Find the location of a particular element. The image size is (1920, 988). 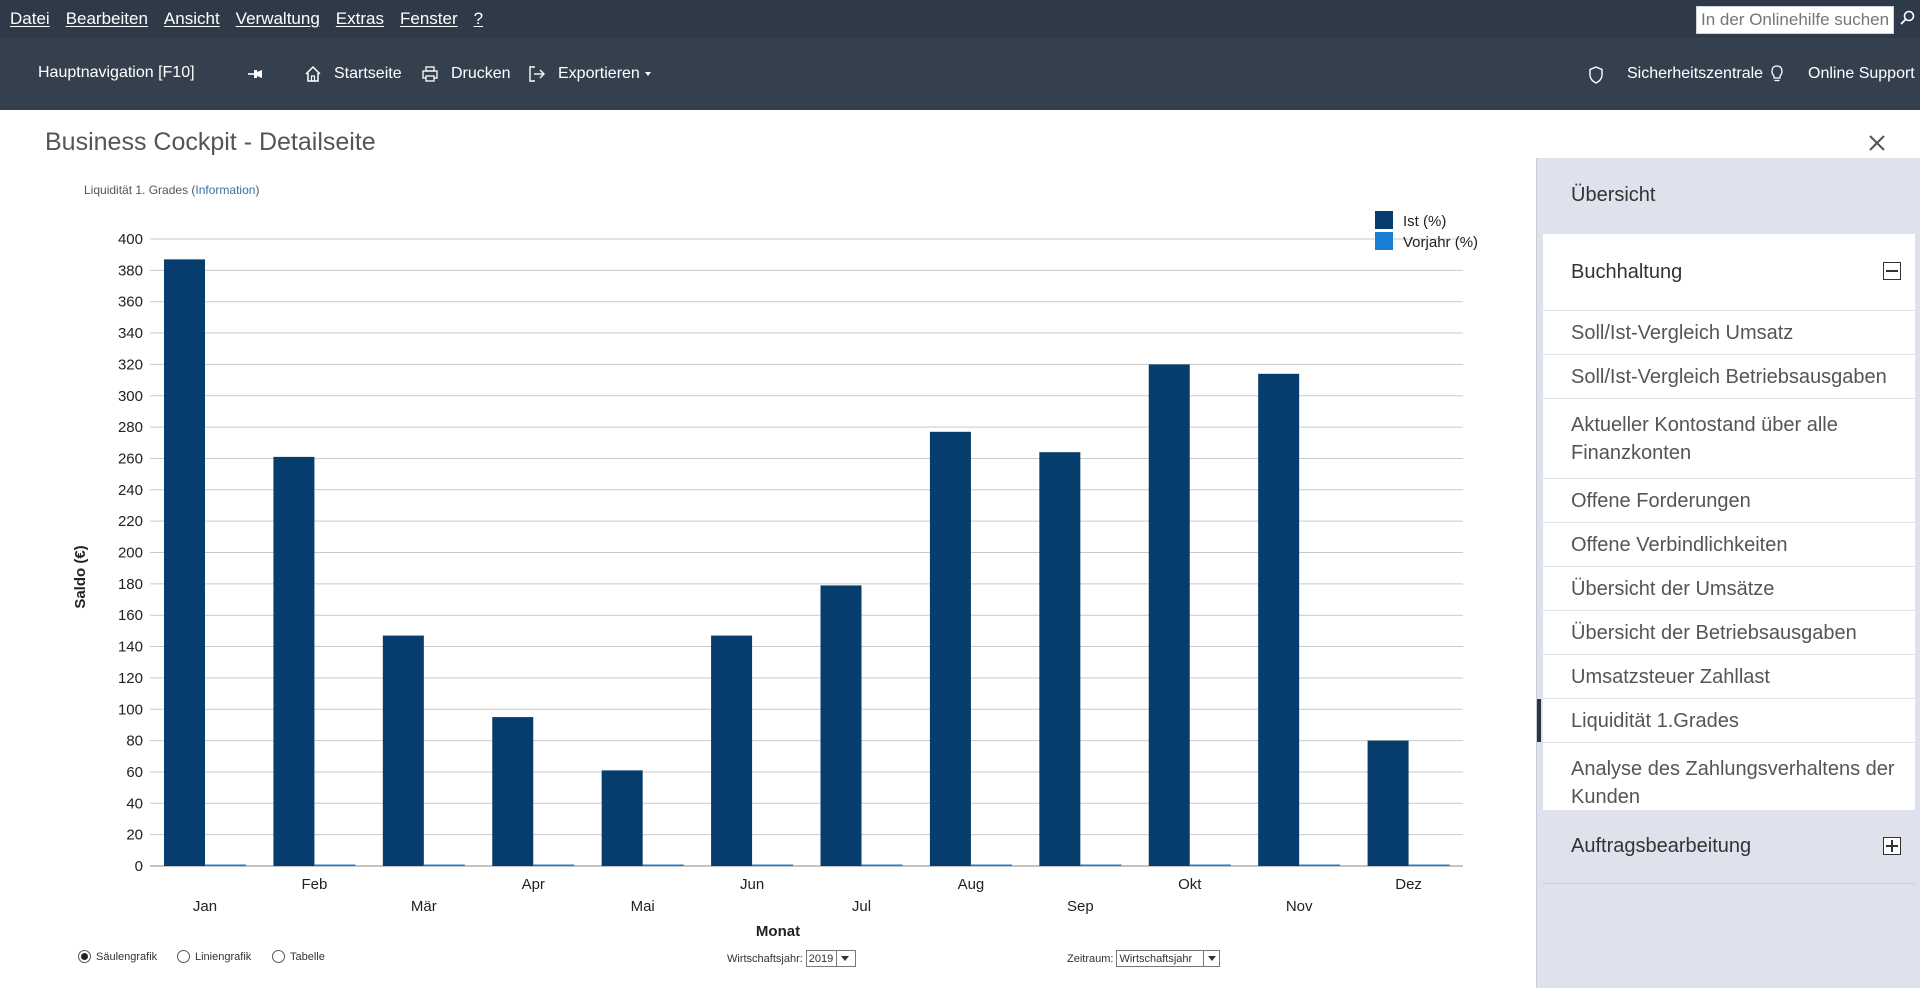

x-tick-label: Dez is located at coordinates (1408, 884).